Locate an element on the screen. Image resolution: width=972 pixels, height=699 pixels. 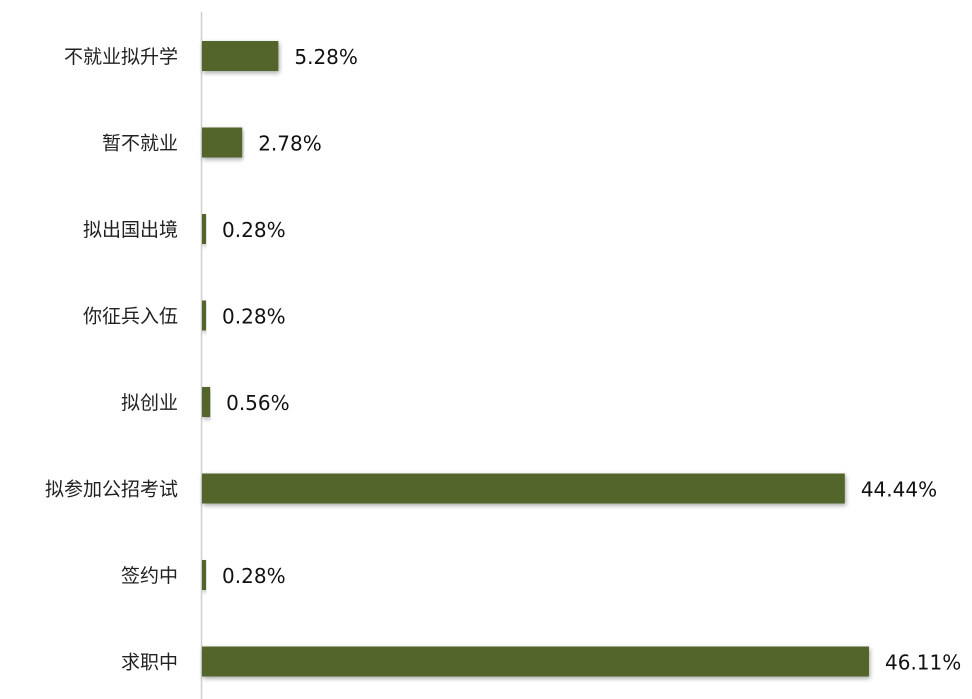
data-label: 44.44% is located at coordinates (899, 490).